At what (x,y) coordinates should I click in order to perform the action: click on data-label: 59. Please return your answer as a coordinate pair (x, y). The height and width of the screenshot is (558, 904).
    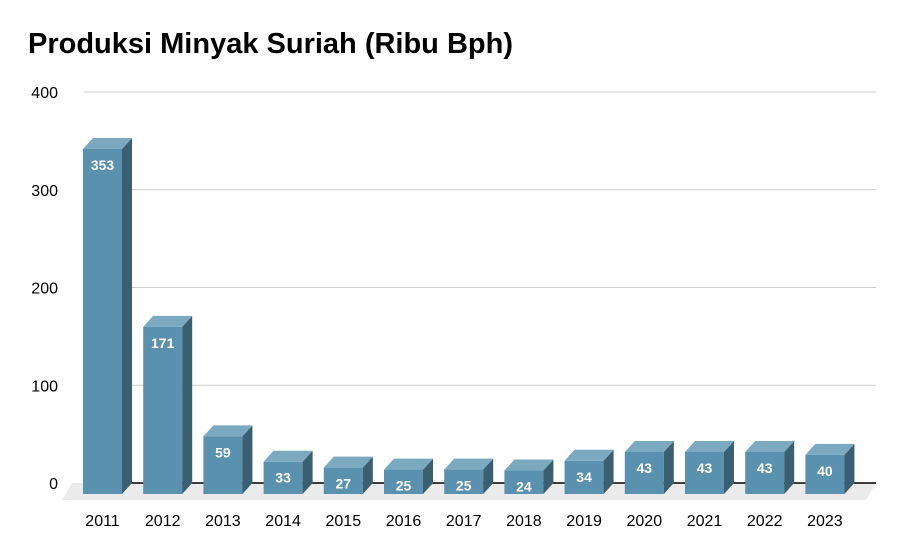
    Looking at the image, I should click on (223, 452).